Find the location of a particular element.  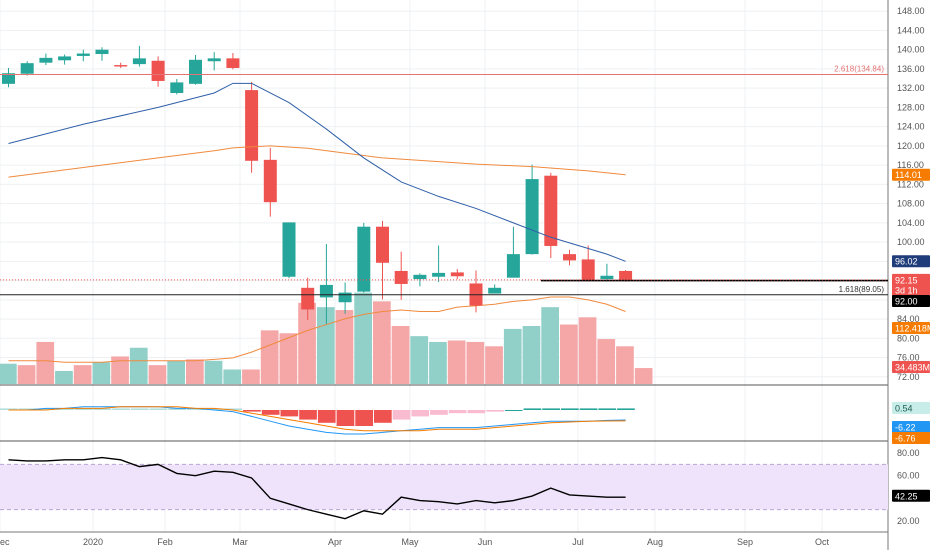

macd-layer is located at coordinates (317, 420).